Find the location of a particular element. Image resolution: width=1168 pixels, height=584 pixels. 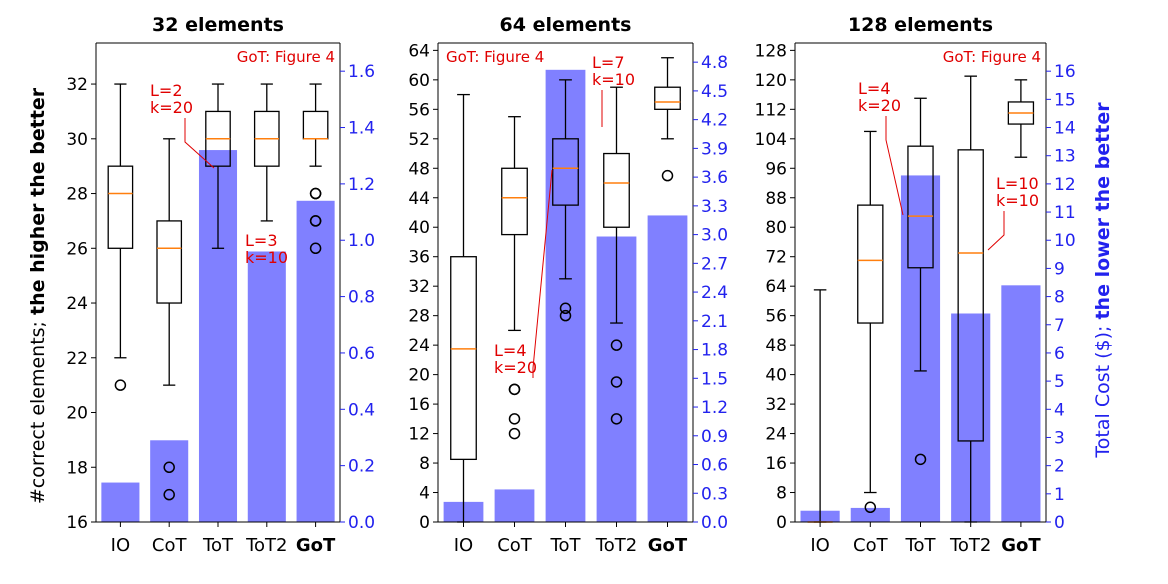

y2-tick-label: 0.0 is located at coordinates (361, 523).